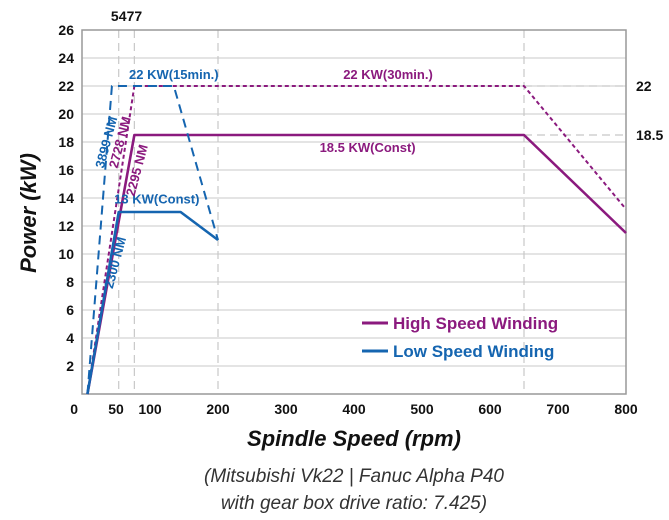  What do you see at coordinates (66, 254) in the screenshot?
I see `y-tick-label: 10` at bounding box center [66, 254].